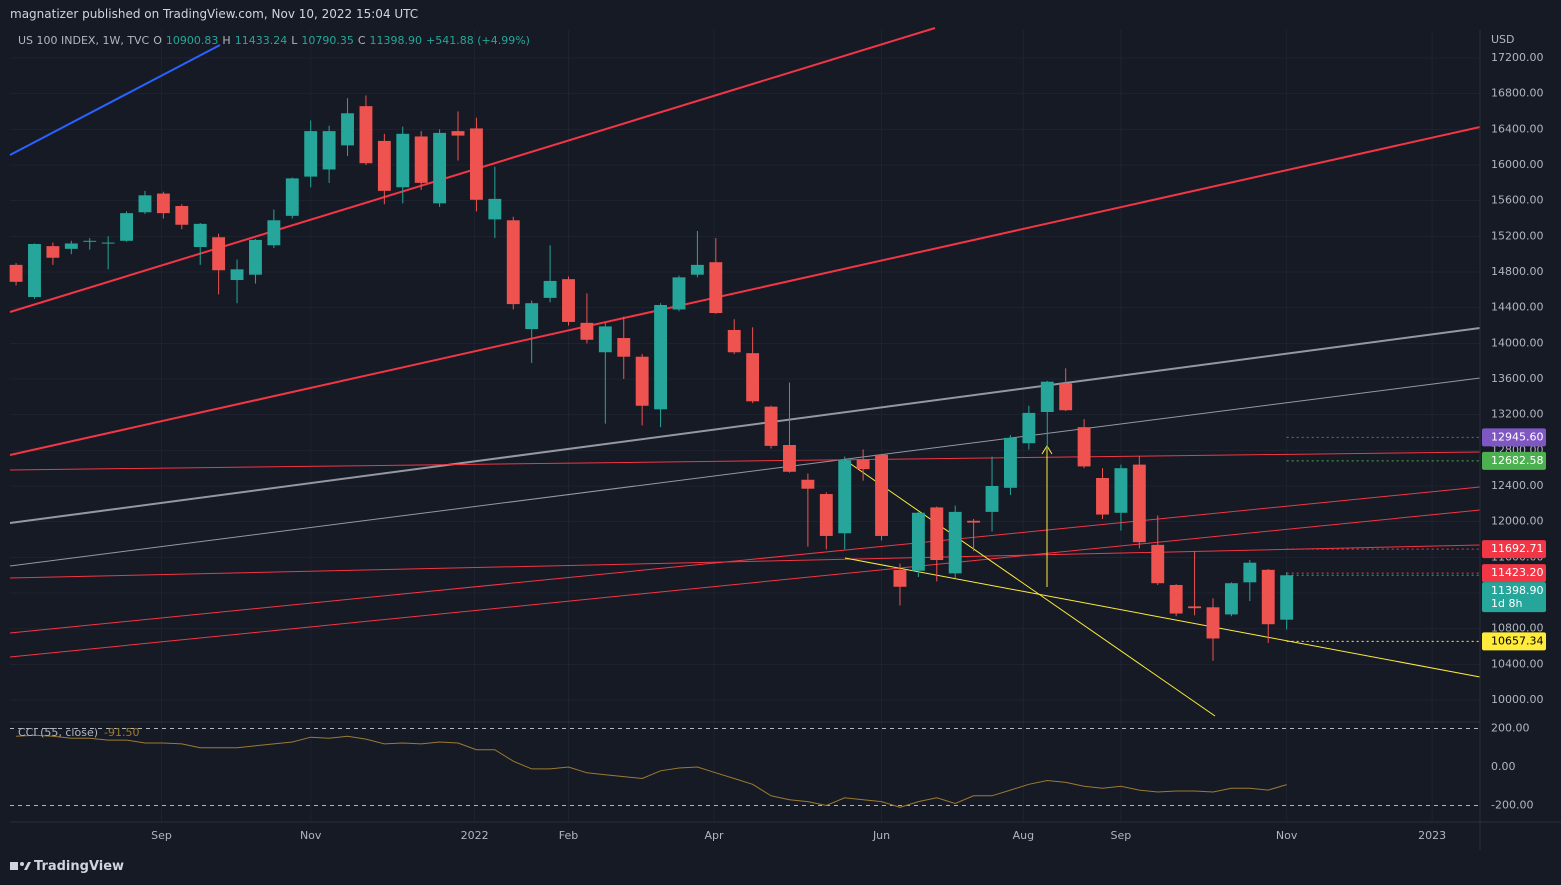  Describe the element at coordinates (478, 40) in the screenshot. I see `legend-change: +541.88 (+4.99%)` at that location.